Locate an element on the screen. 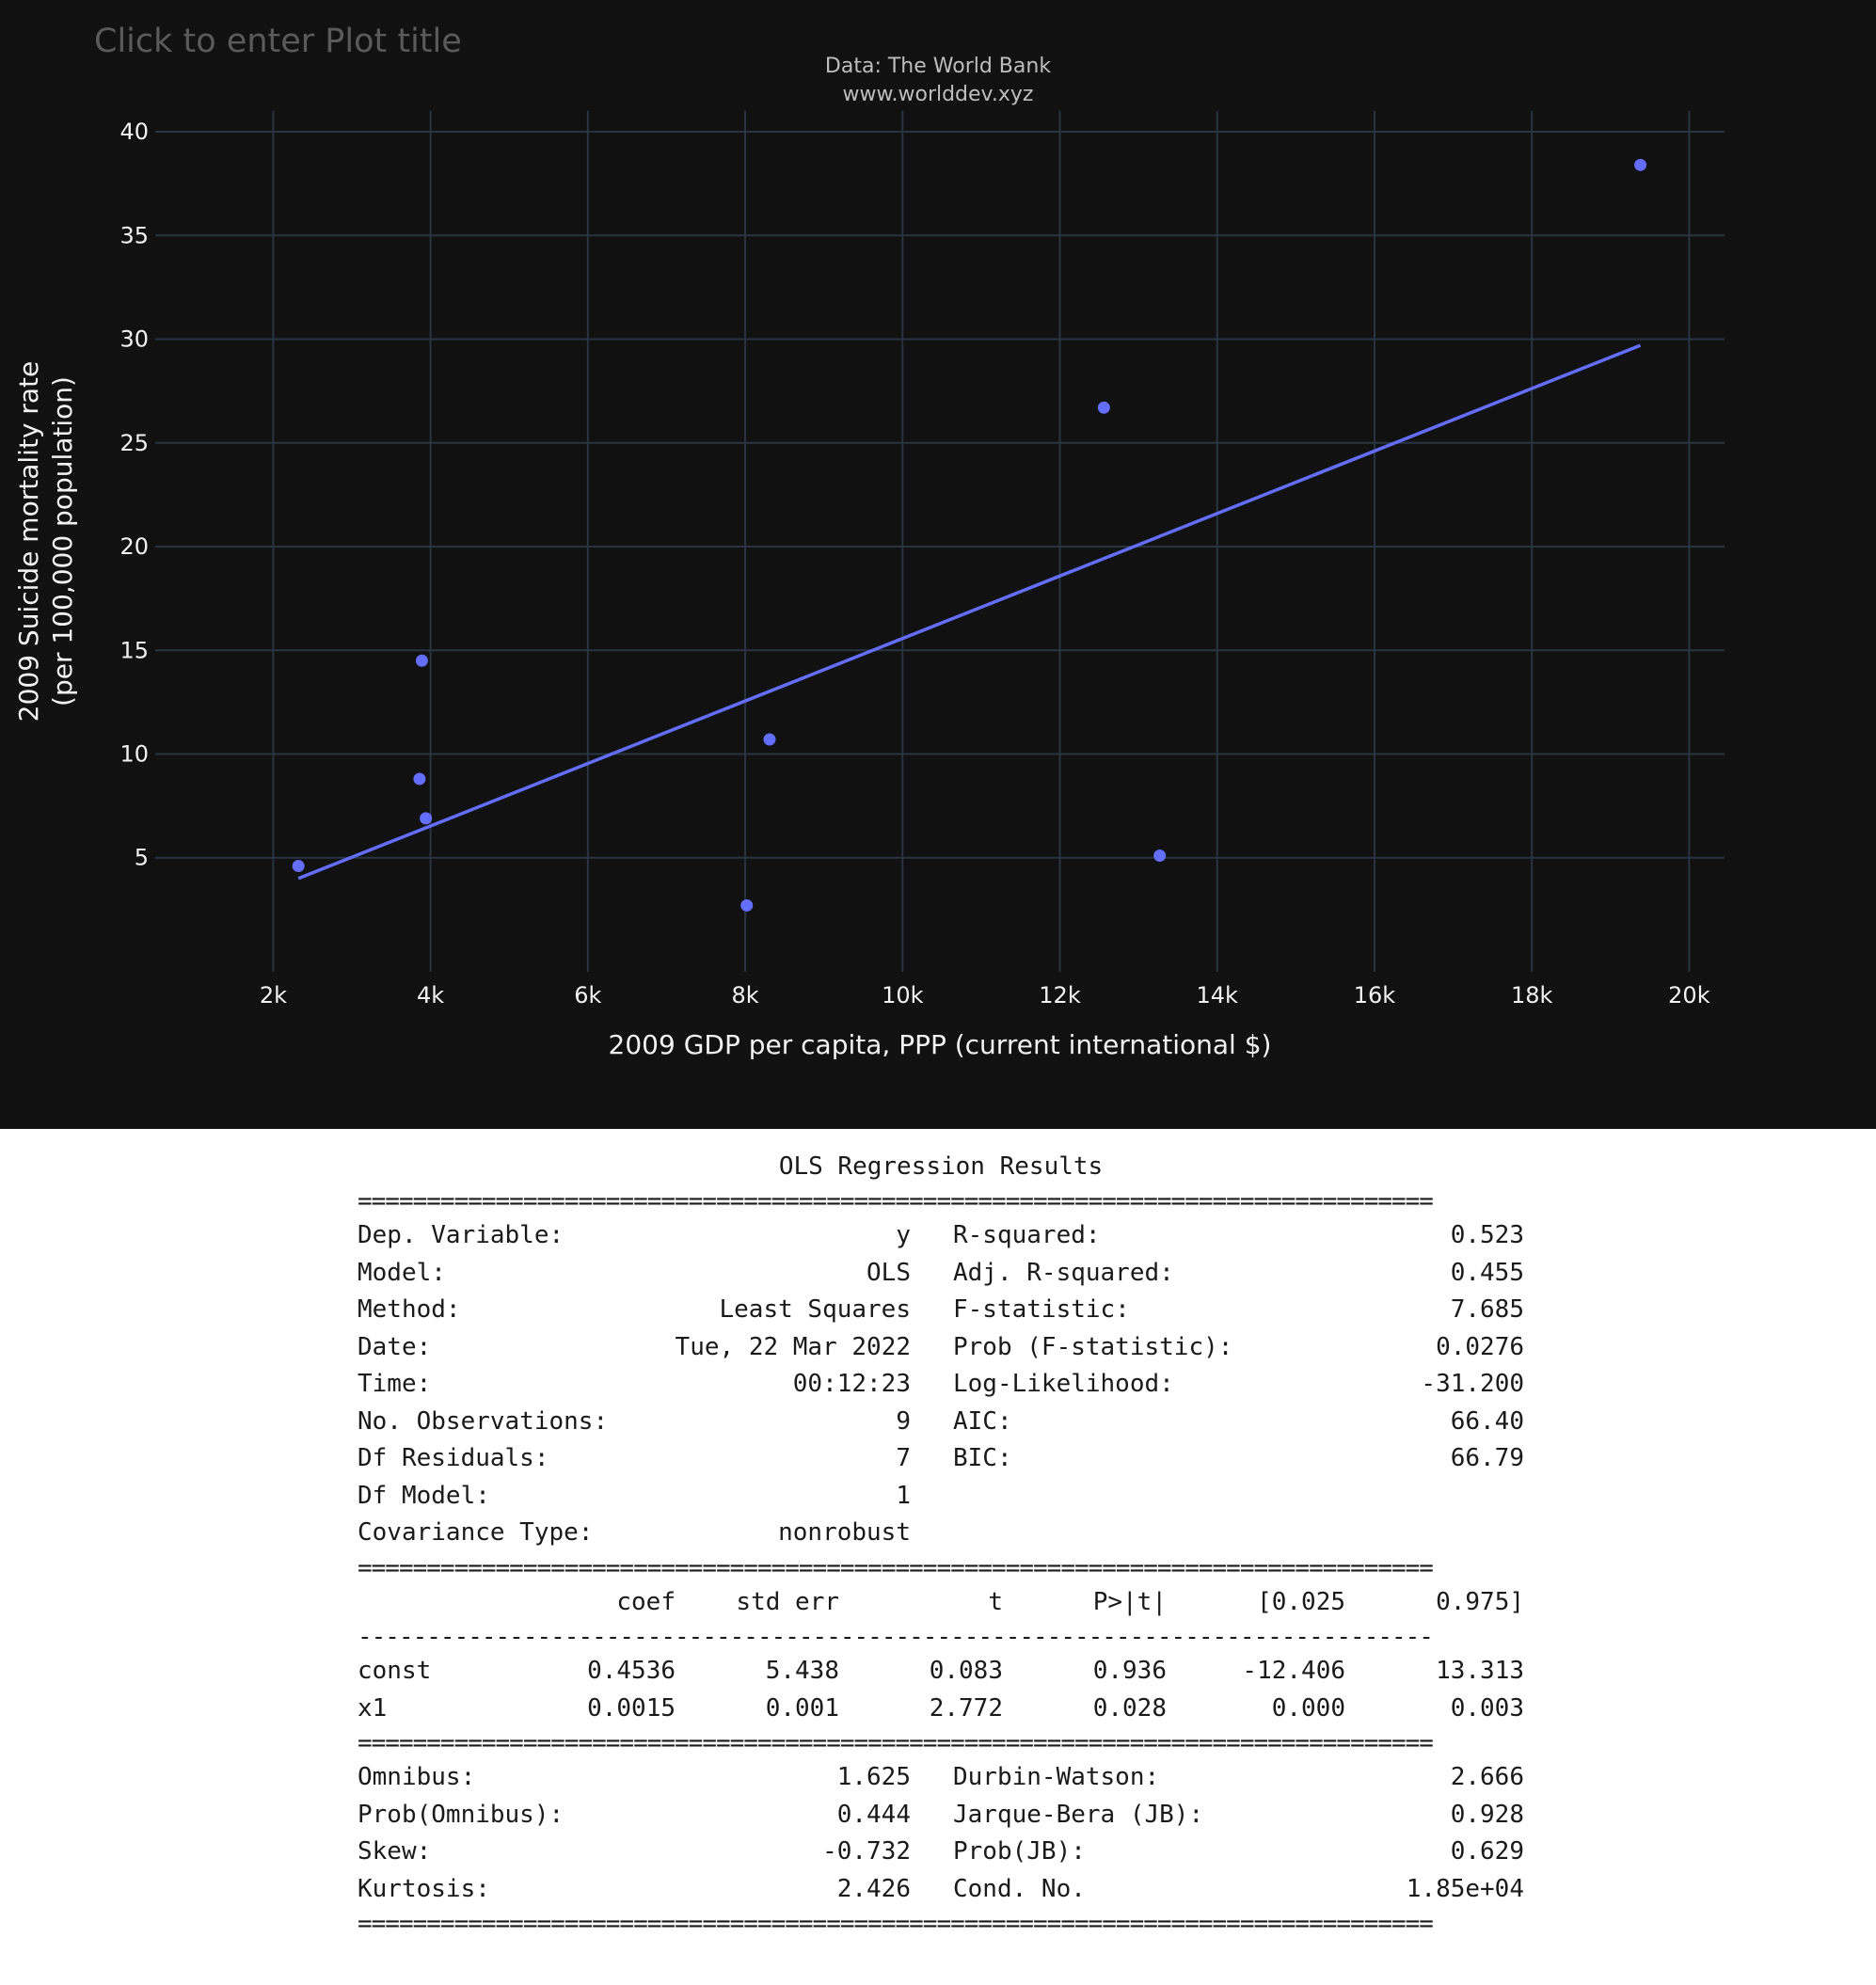 This screenshot has width=1876, height=1985. stat-value: 0.444 is located at coordinates (873, 1814).